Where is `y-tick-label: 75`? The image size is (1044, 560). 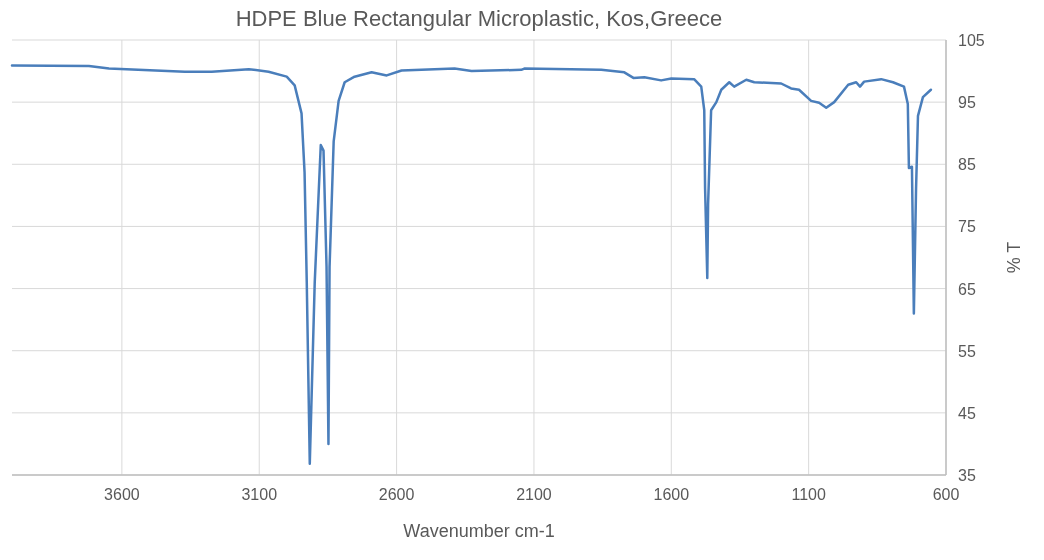 y-tick-label: 75 is located at coordinates (967, 227).